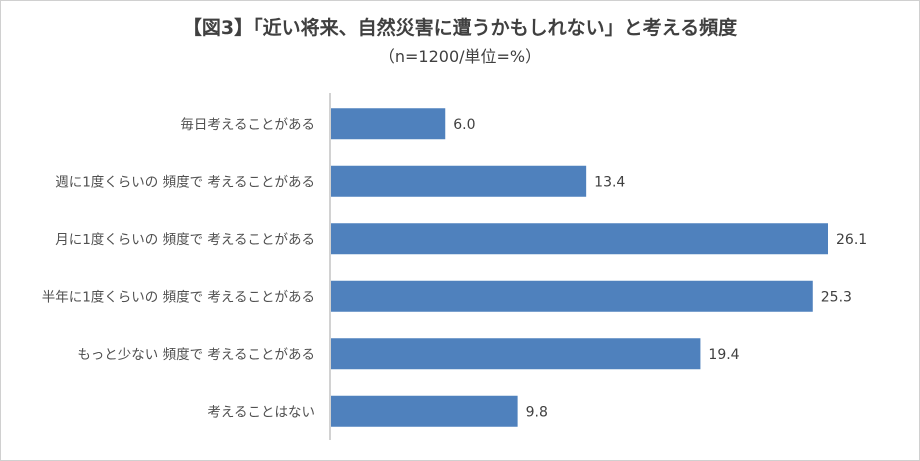 The width and height of the screenshot is (920, 461). What do you see at coordinates (185, 240) in the screenshot?
I see `category-label: 月に1度くらいの 頻度で 考えることがある` at bounding box center [185, 240].